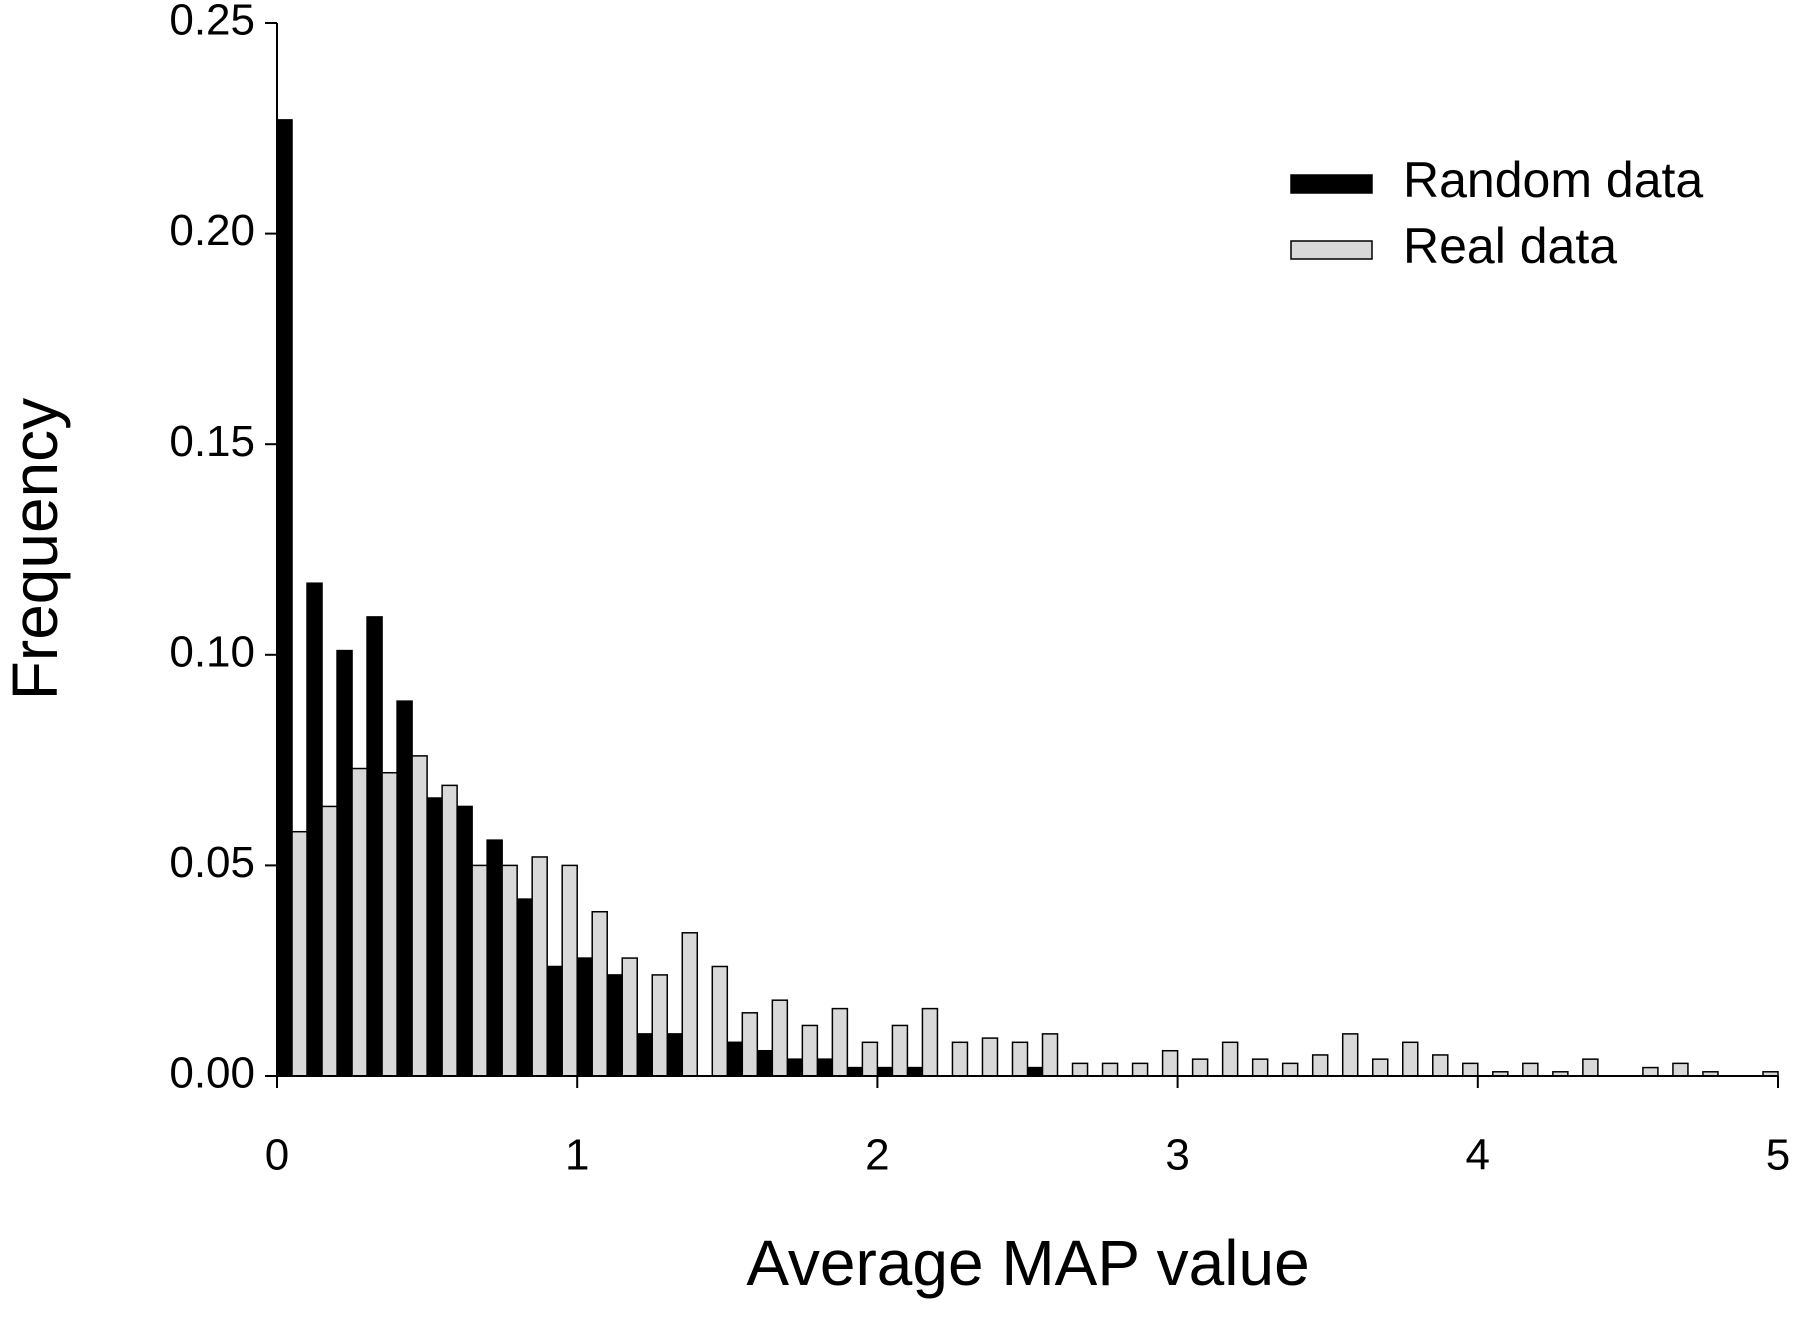 The height and width of the screenshot is (1323, 1800). What do you see at coordinates (212, 230) in the screenshot?
I see `y-tick-label: 0.20` at bounding box center [212, 230].